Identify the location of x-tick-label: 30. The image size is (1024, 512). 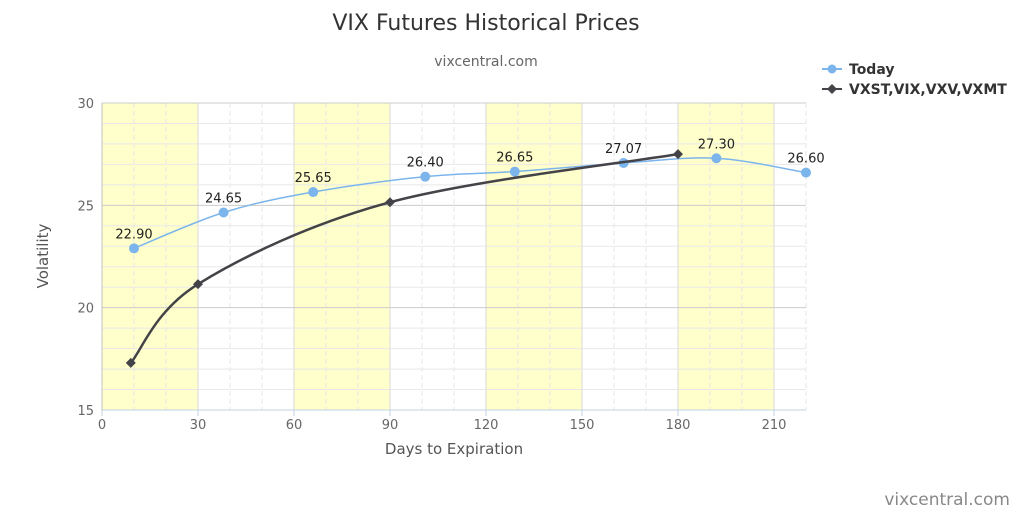
(198, 425).